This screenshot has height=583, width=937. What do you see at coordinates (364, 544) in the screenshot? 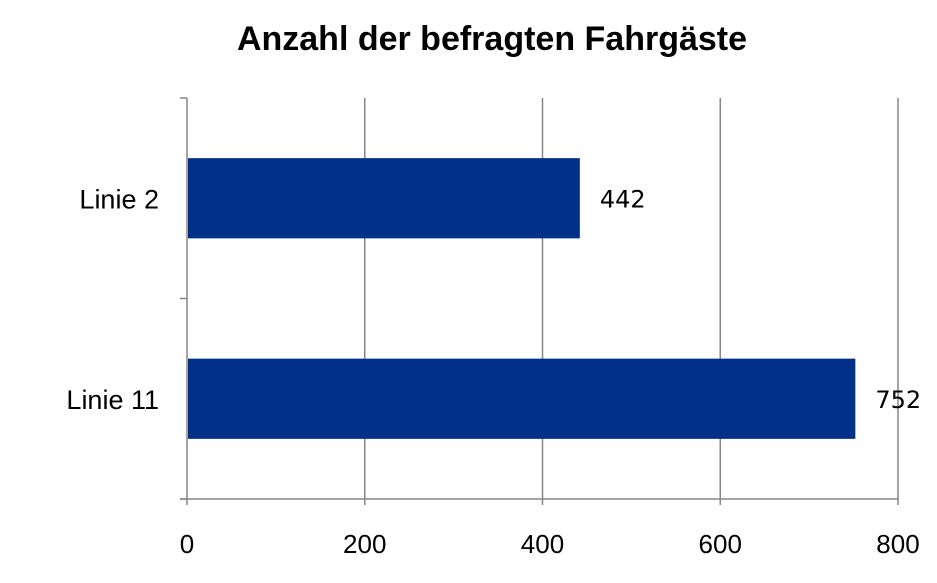
I see `x-tick-label-200: 200` at bounding box center [364, 544].